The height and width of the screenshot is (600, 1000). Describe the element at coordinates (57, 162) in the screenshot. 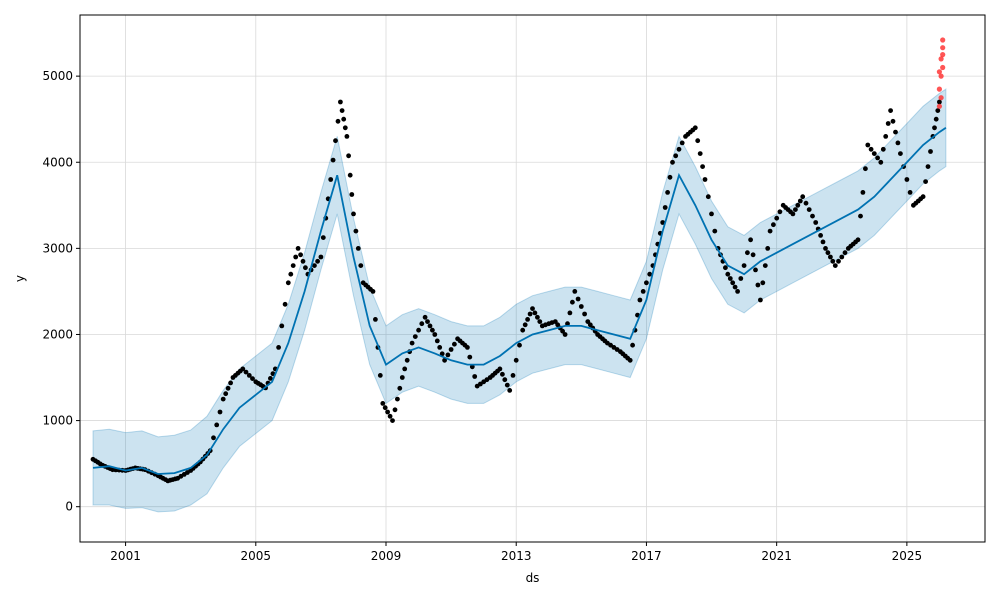

I see `y-tick-label: 4000` at that location.